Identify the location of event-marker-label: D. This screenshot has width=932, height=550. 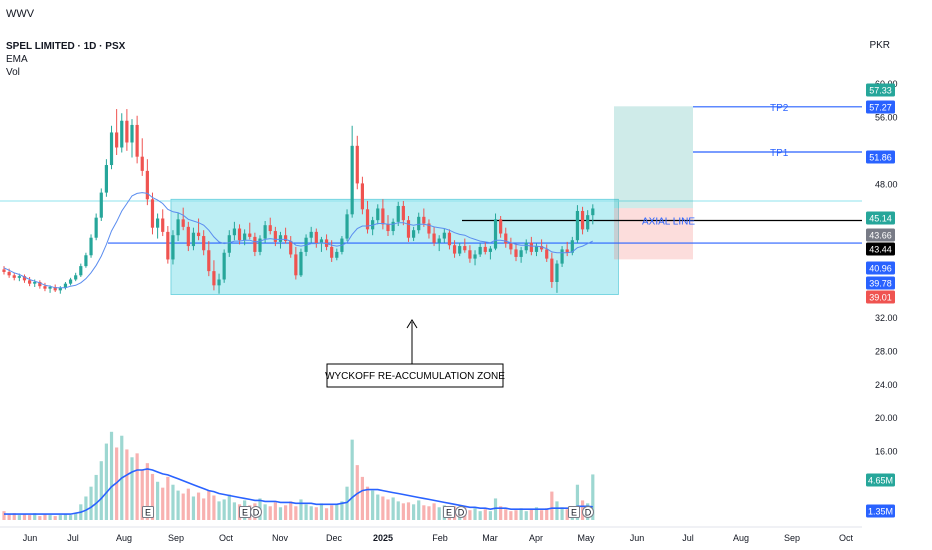
(588, 513).